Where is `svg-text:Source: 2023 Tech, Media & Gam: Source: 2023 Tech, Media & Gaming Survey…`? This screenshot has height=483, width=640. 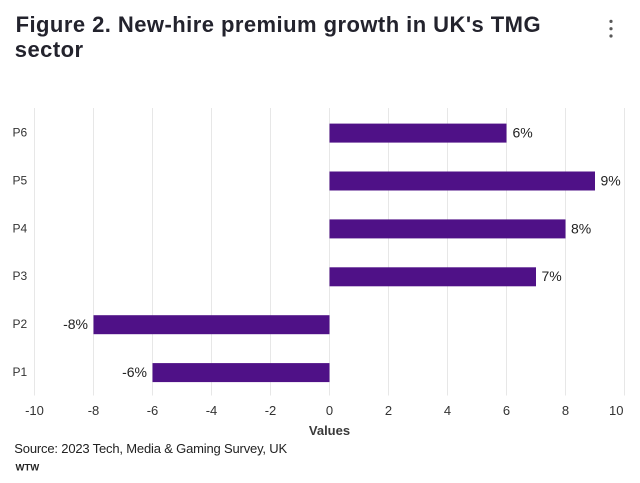 svg-text:Source: 2023 Tech, Media & Gam: Source: 2023 Tech, Media & Gaming Survey… is located at coordinates (150, 448).